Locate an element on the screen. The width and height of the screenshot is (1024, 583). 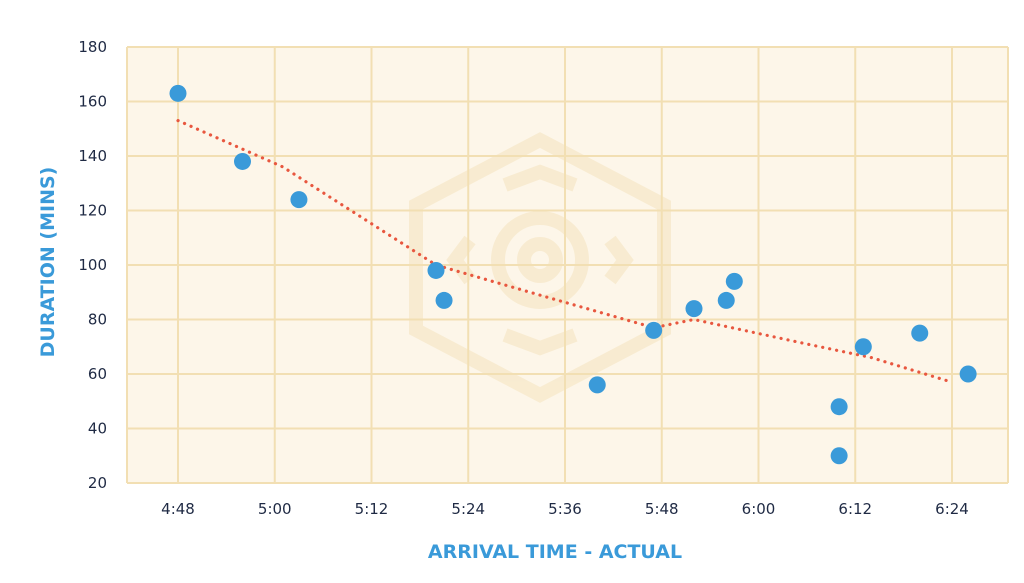
y-tick-labels: 20 40 60 80 100 120 140 160 180 is located at coordinates (92, 265).